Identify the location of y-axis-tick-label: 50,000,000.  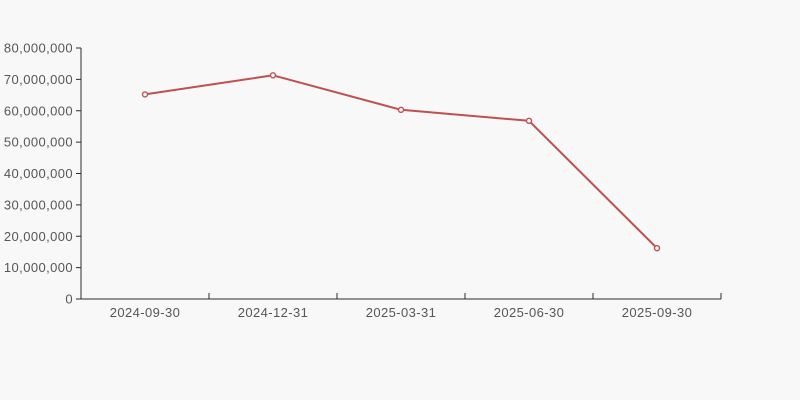
(38, 142).